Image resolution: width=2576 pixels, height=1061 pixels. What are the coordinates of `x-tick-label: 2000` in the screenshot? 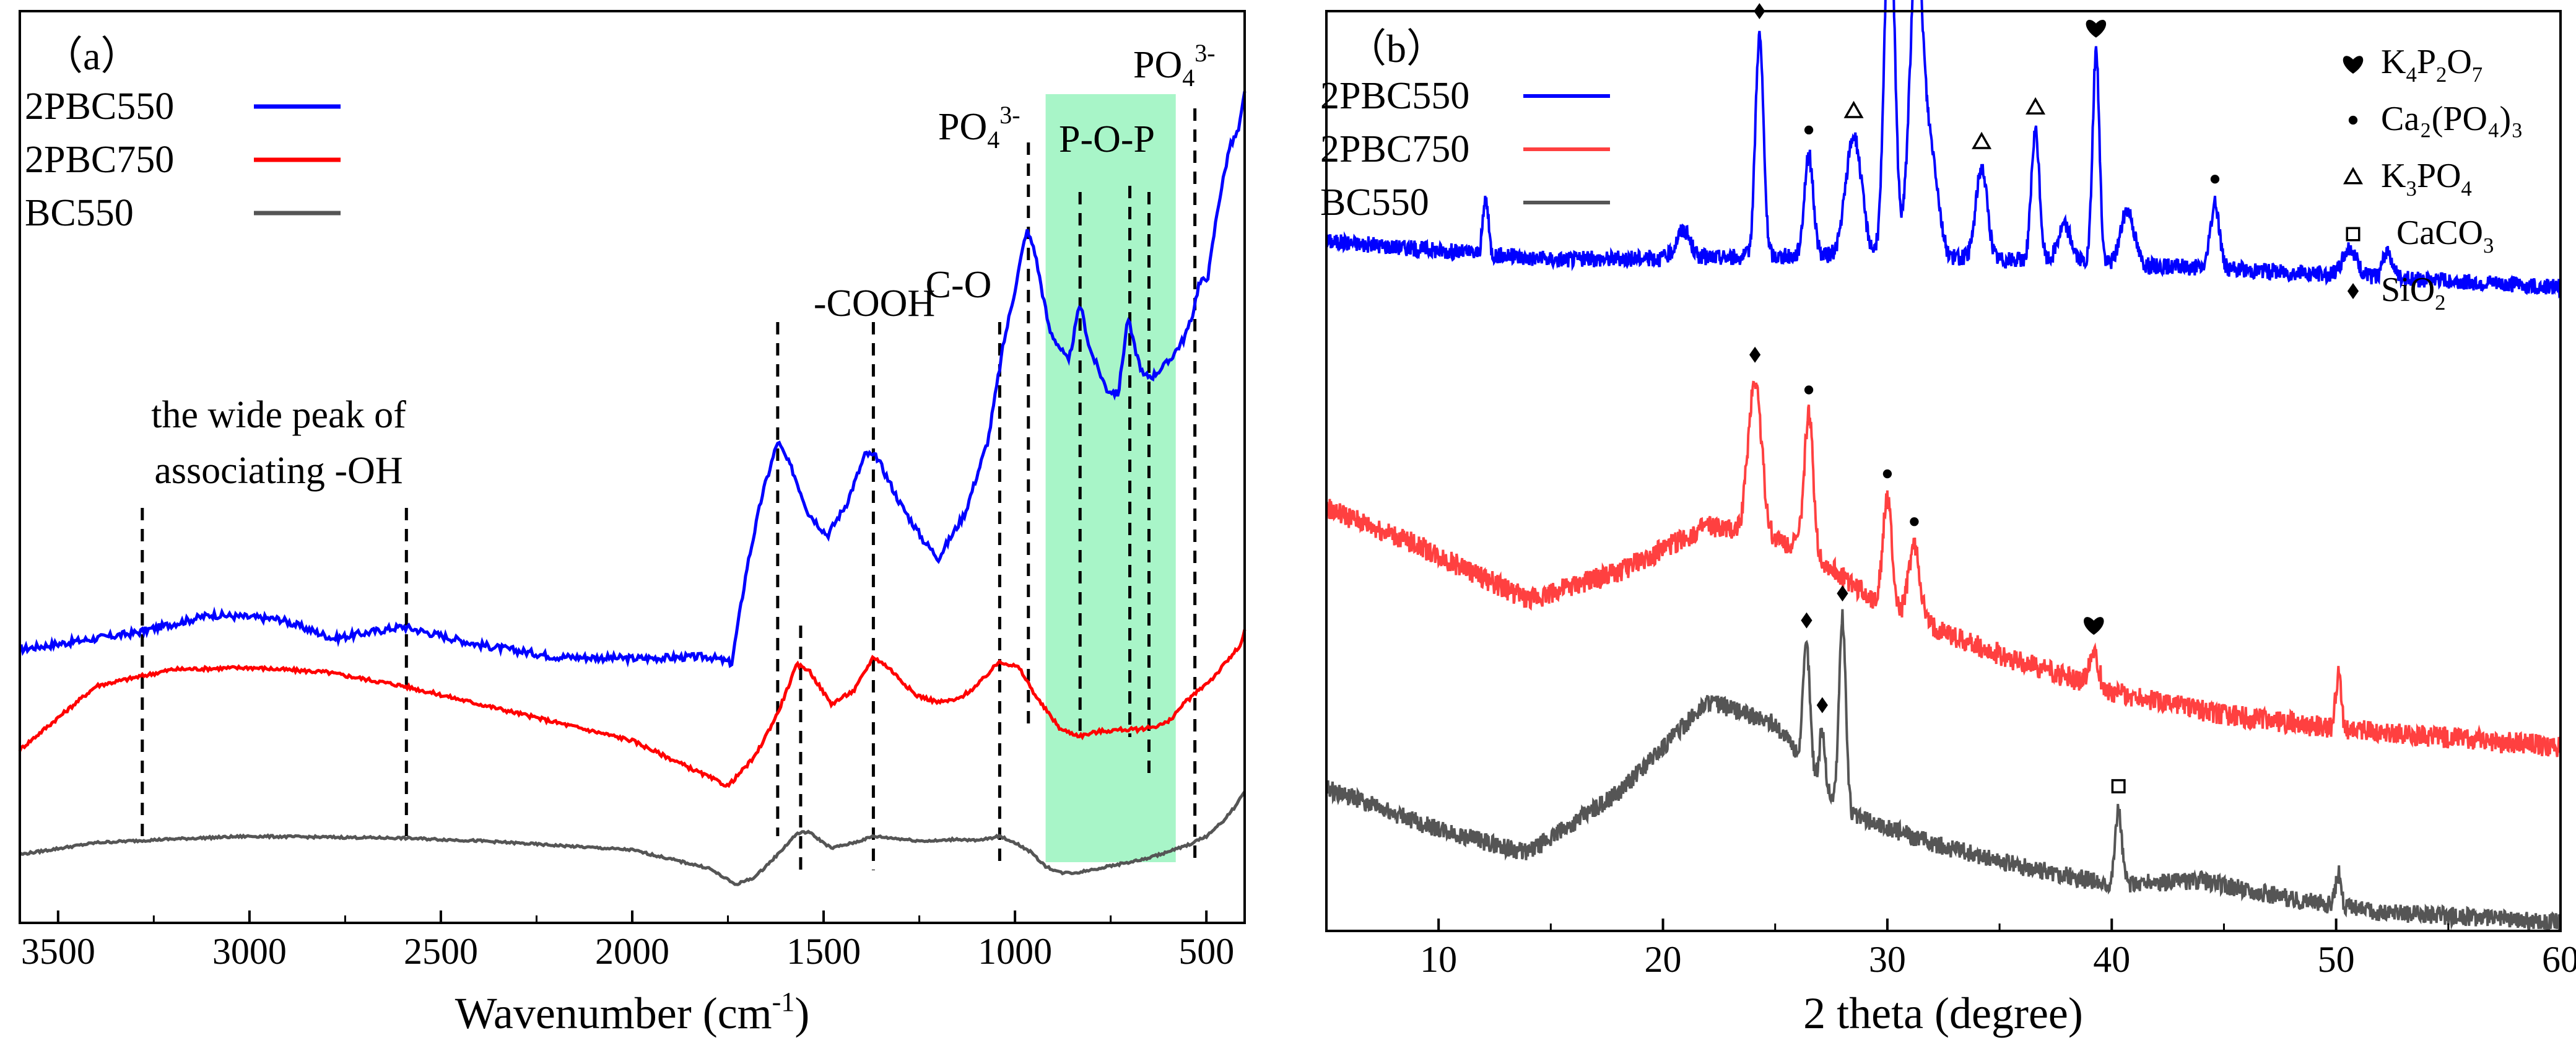 It's located at (632, 951).